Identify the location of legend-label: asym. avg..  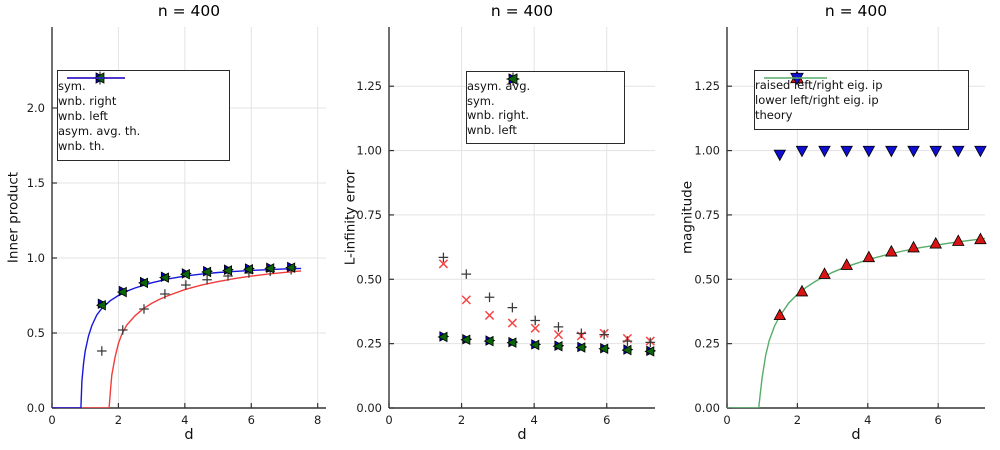
(499, 86).